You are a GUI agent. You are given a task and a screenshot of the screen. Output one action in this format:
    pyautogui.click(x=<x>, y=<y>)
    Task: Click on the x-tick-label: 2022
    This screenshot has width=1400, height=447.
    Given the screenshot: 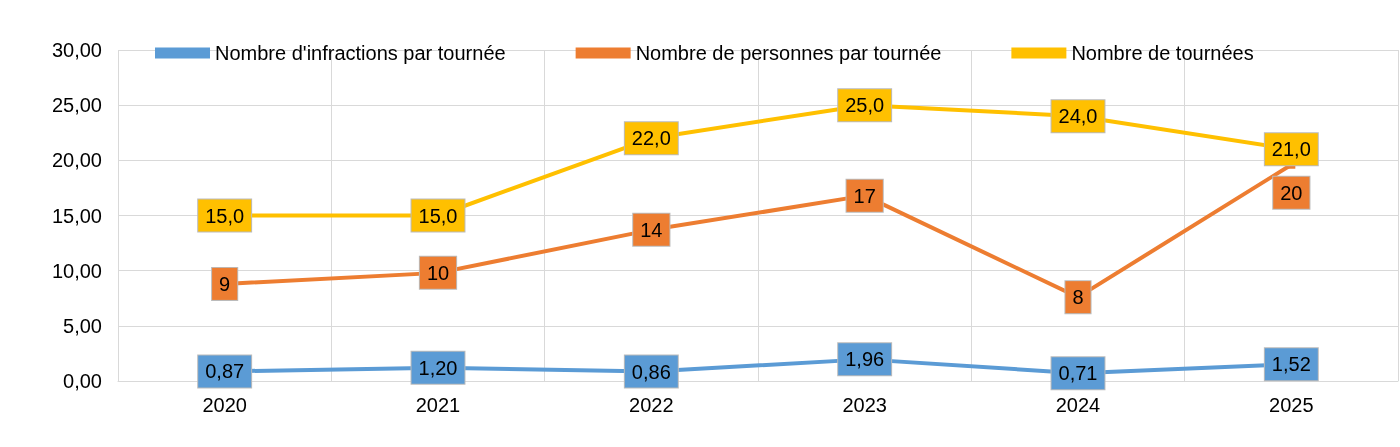 What is the action you would take?
    pyautogui.click(x=651, y=405)
    